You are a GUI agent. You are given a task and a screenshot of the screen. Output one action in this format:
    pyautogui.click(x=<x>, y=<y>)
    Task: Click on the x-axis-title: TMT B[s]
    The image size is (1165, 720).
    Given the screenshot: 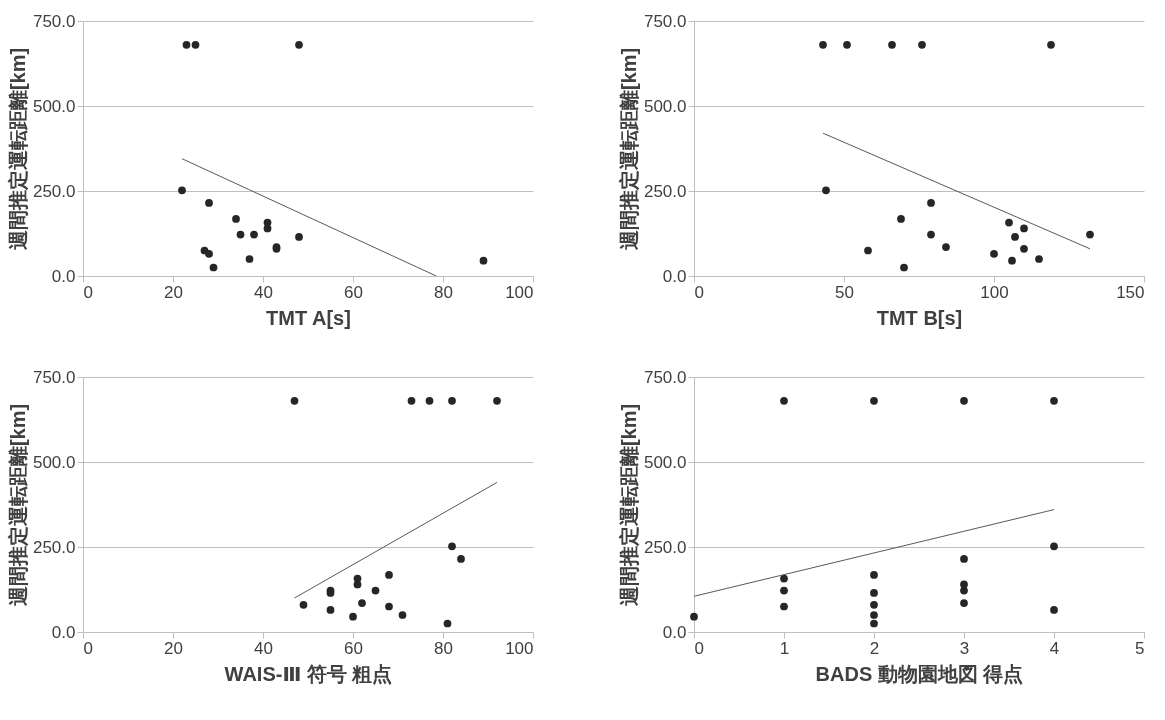 What is the action you would take?
    pyautogui.click(x=919, y=317)
    